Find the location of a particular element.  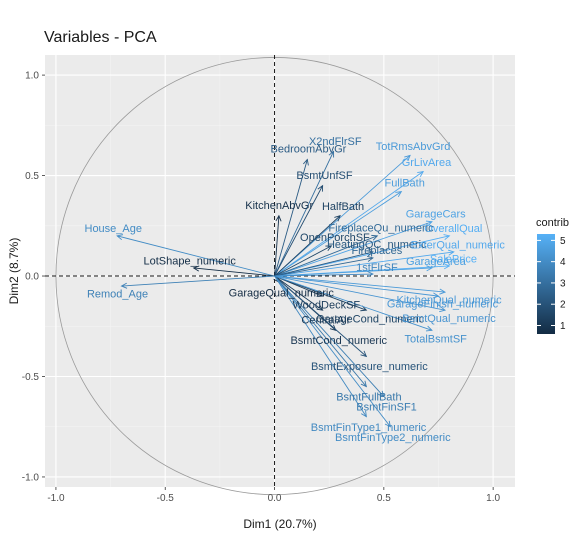

y-axis-label: Dim2 (8.7%) is located at coordinates (14, 271).